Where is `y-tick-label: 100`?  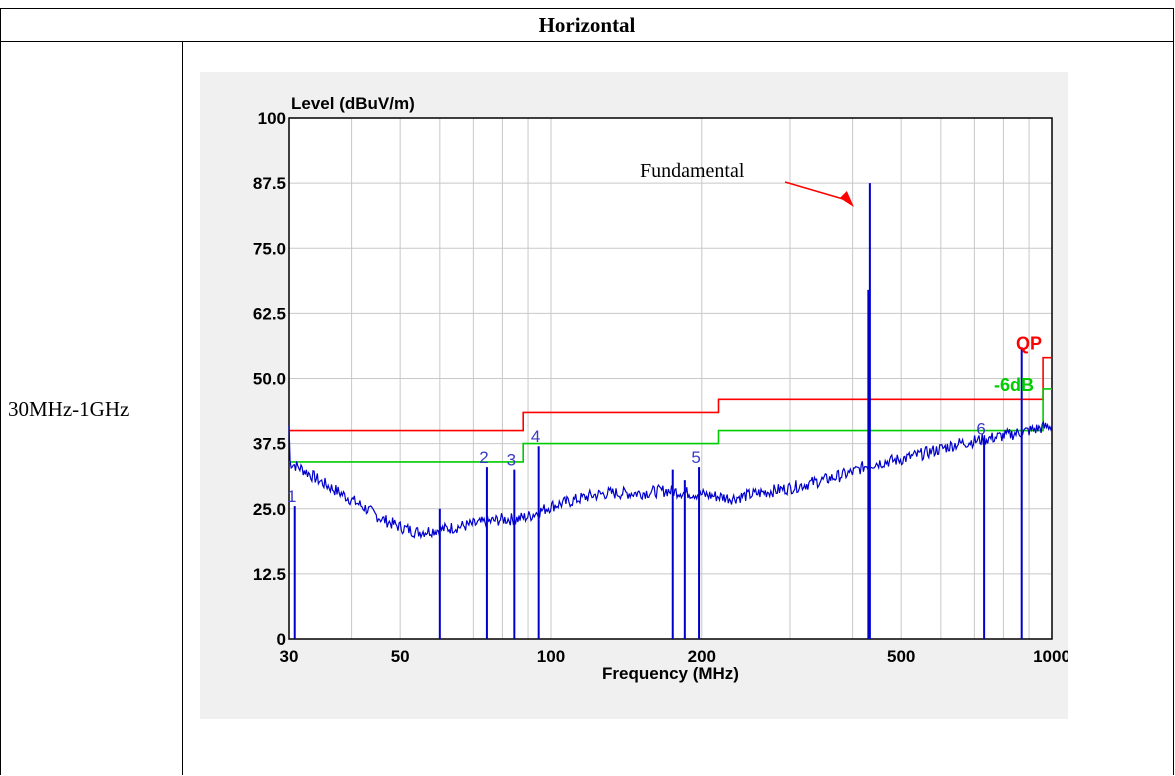 y-tick-label: 100 is located at coordinates (272, 118).